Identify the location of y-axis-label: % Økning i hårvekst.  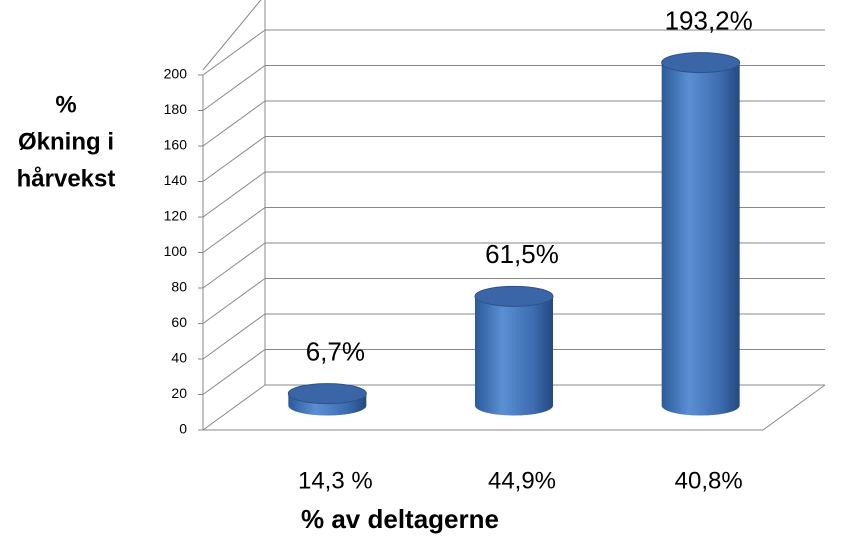
(66, 141).